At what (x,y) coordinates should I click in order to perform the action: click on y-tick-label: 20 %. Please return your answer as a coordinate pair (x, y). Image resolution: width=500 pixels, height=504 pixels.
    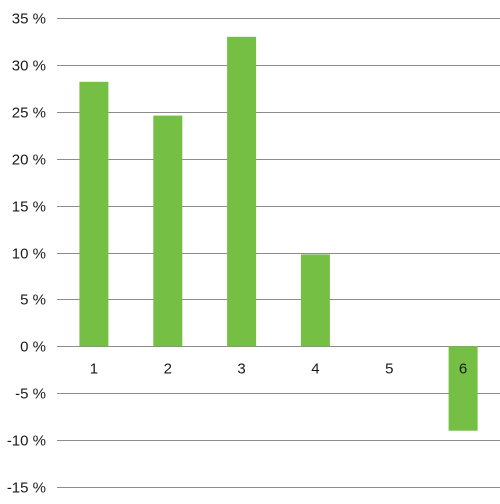
    Looking at the image, I should click on (29, 160).